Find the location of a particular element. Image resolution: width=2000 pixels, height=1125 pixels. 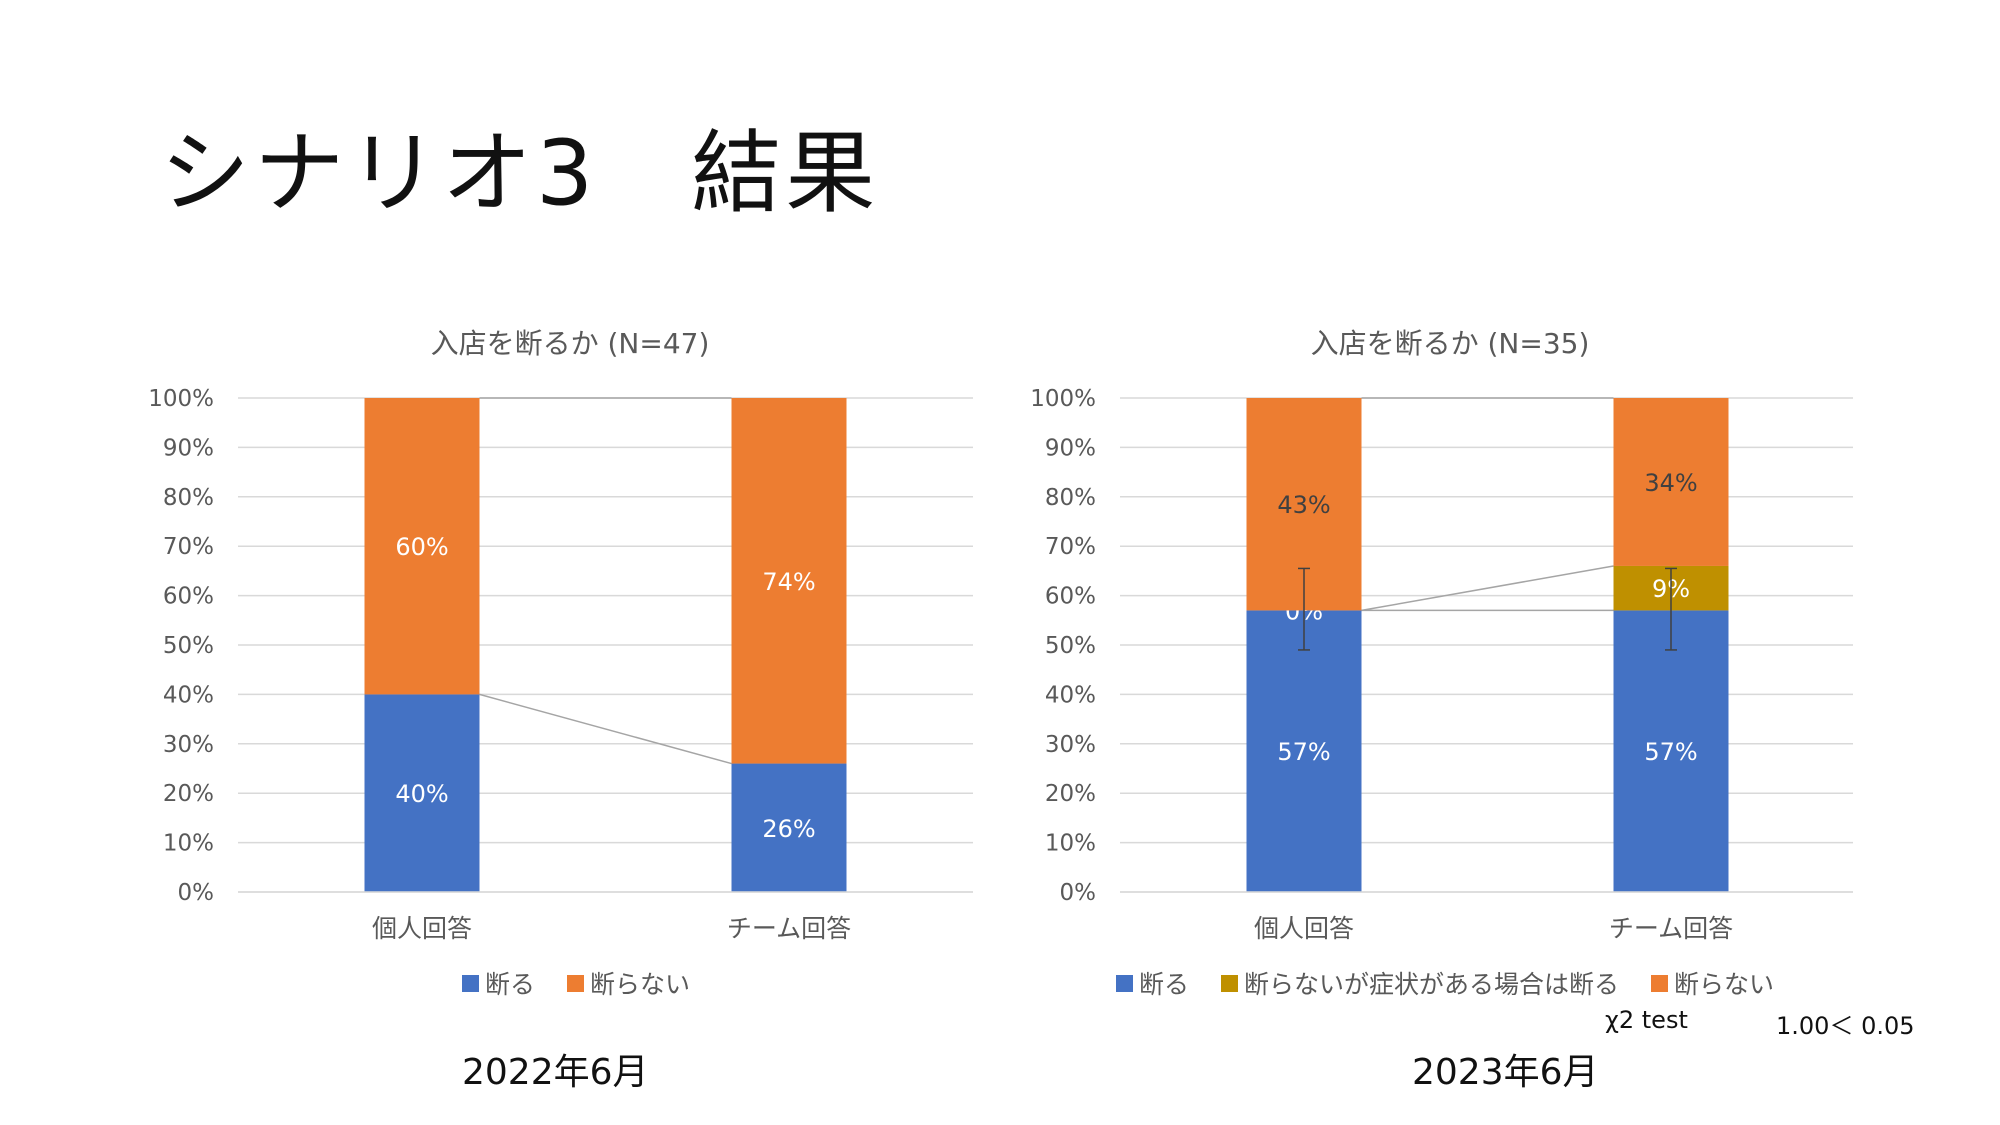

chart1-caption: 2022年6月 is located at coordinates (555, 1072).